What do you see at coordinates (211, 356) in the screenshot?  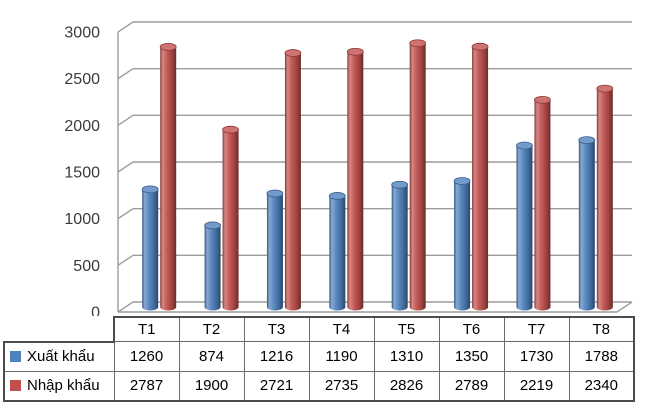 I see `value-cell: 874` at bounding box center [211, 356].